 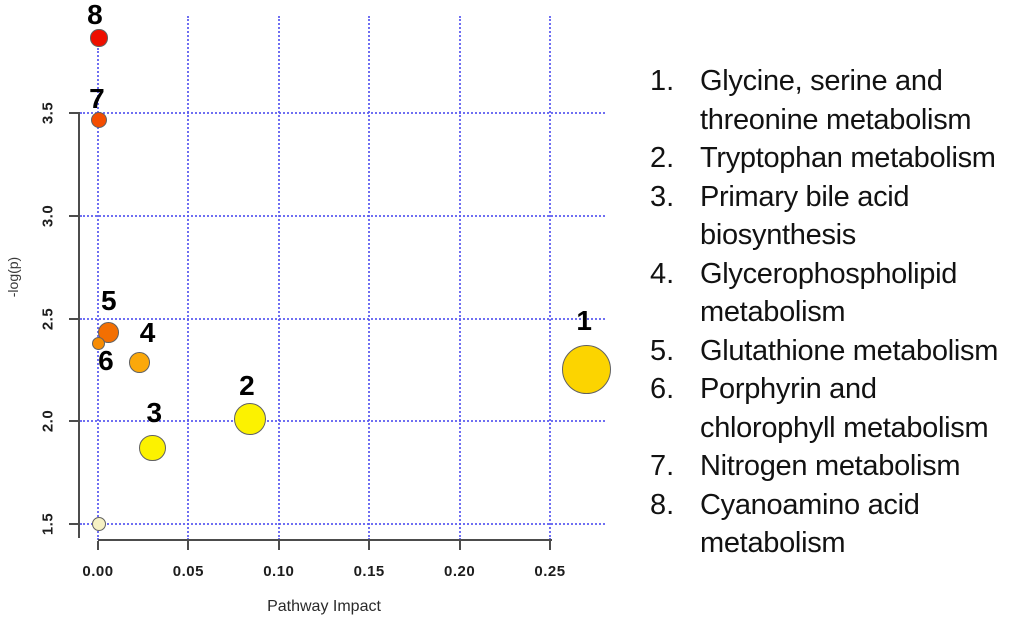 What do you see at coordinates (584, 320) in the screenshot?
I see `pathway-number-label: 1` at bounding box center [584, 320].